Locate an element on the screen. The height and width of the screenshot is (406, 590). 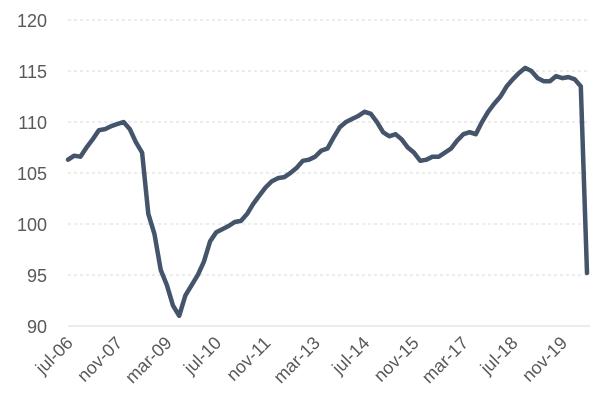
y-tick-label: 90 is located at coordinates (37, 327).